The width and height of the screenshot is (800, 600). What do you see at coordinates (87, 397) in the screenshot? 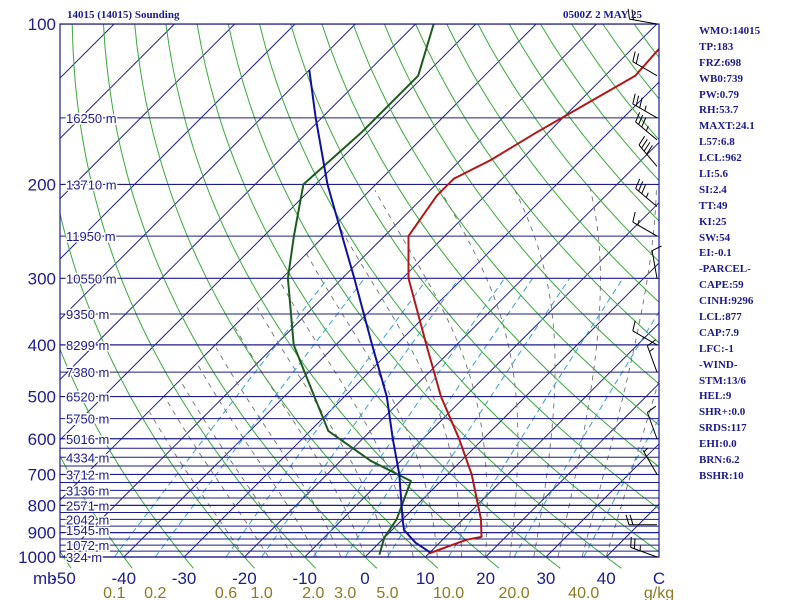
I see `height-label: 6520 m` at bounding box center [87, 397].